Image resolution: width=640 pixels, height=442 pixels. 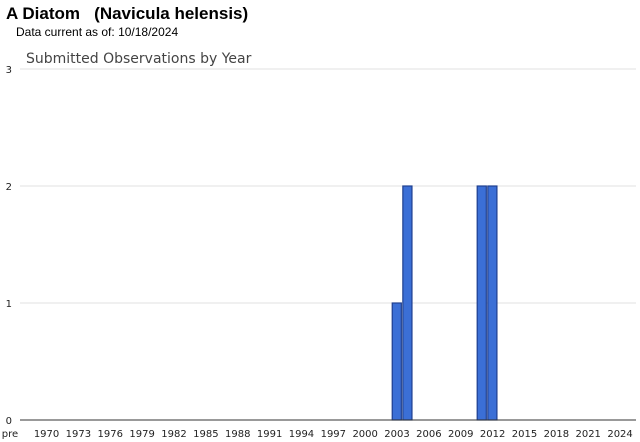 I want to click on data-current-line: Data current as of: 10/18/2024, so click(x=97, y=32).